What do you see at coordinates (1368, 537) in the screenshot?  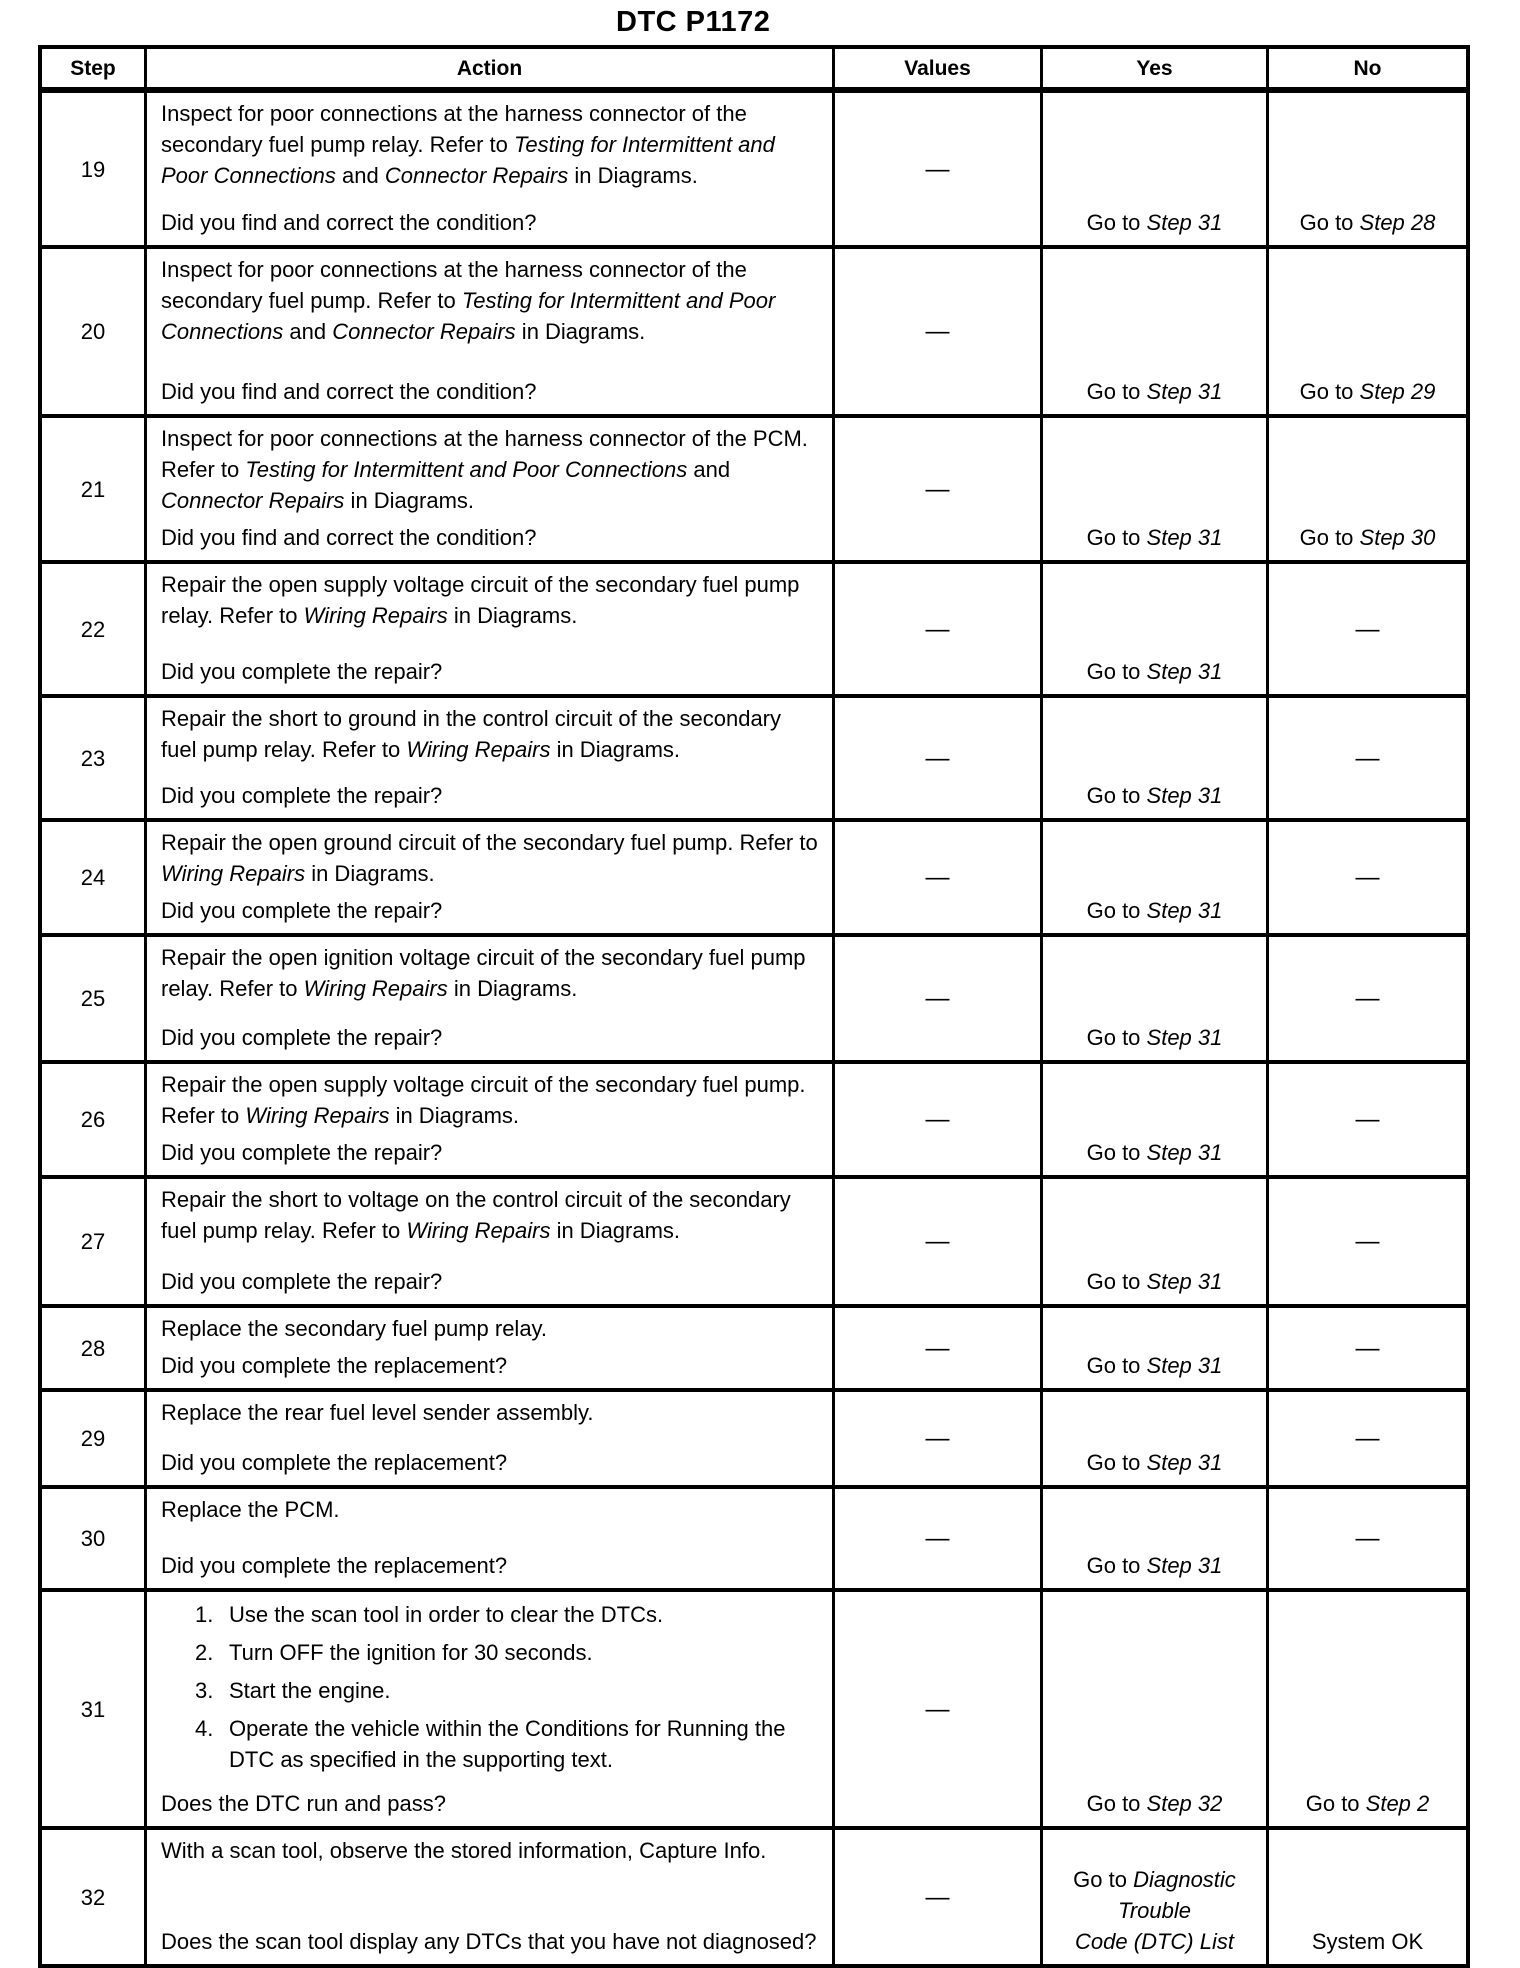 I see `cell-line: Go to Step 30` at bounding box center [1368, 537].